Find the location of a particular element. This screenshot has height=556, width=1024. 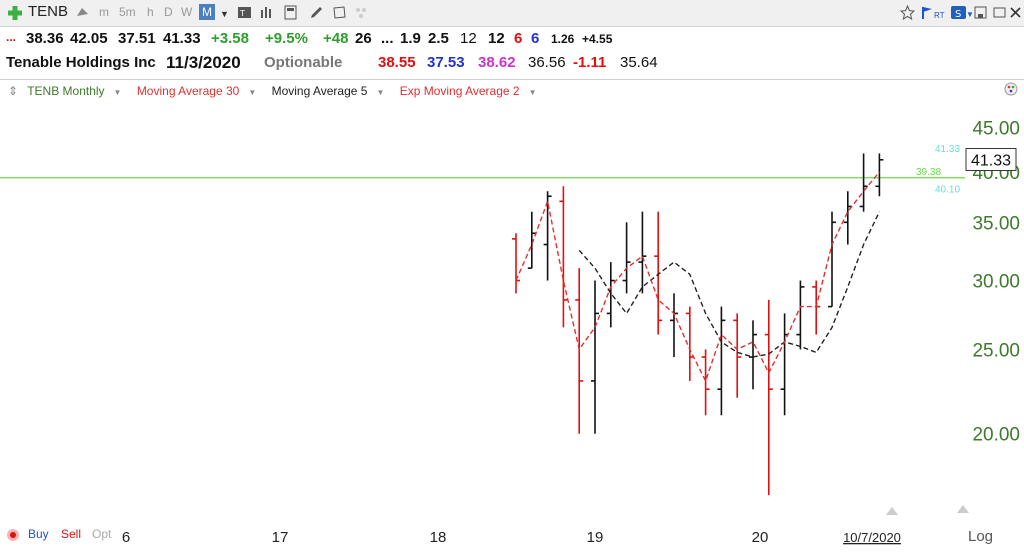

add-symbol-icon is located at coordinates (15, 13).